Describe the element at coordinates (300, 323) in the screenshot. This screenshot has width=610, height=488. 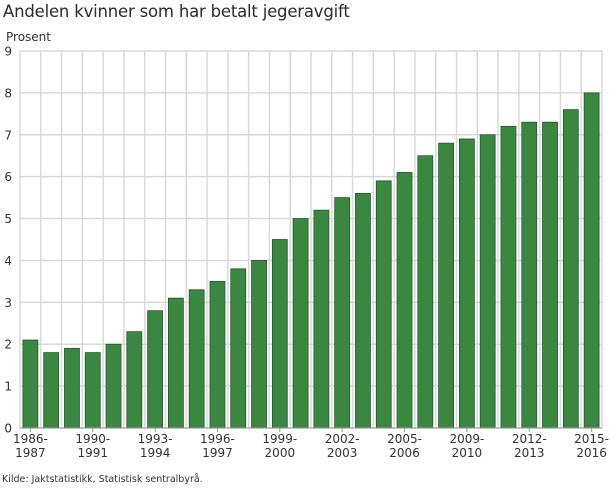
I see `bar: 2000-2001: 5` at that location.